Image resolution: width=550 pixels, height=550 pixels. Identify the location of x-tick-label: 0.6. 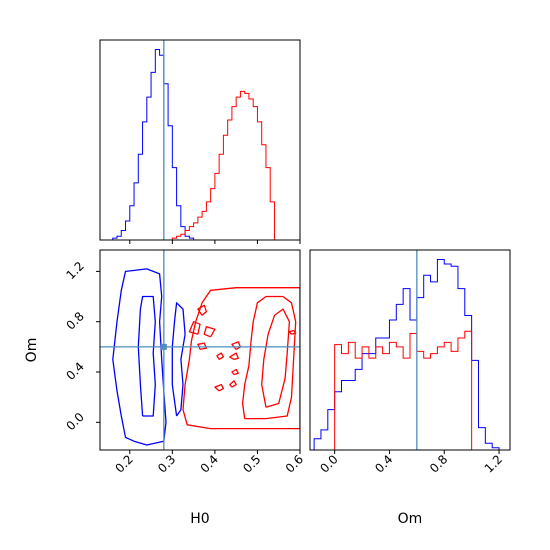
(294, 463).